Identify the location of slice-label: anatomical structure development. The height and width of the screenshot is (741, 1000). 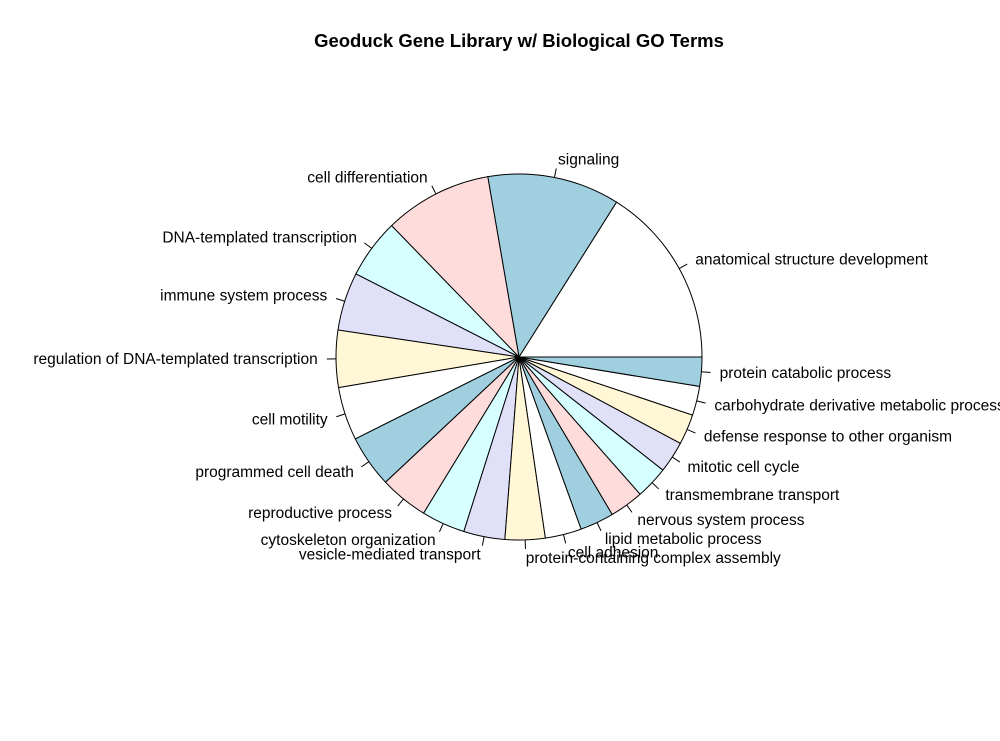
(811, 260).